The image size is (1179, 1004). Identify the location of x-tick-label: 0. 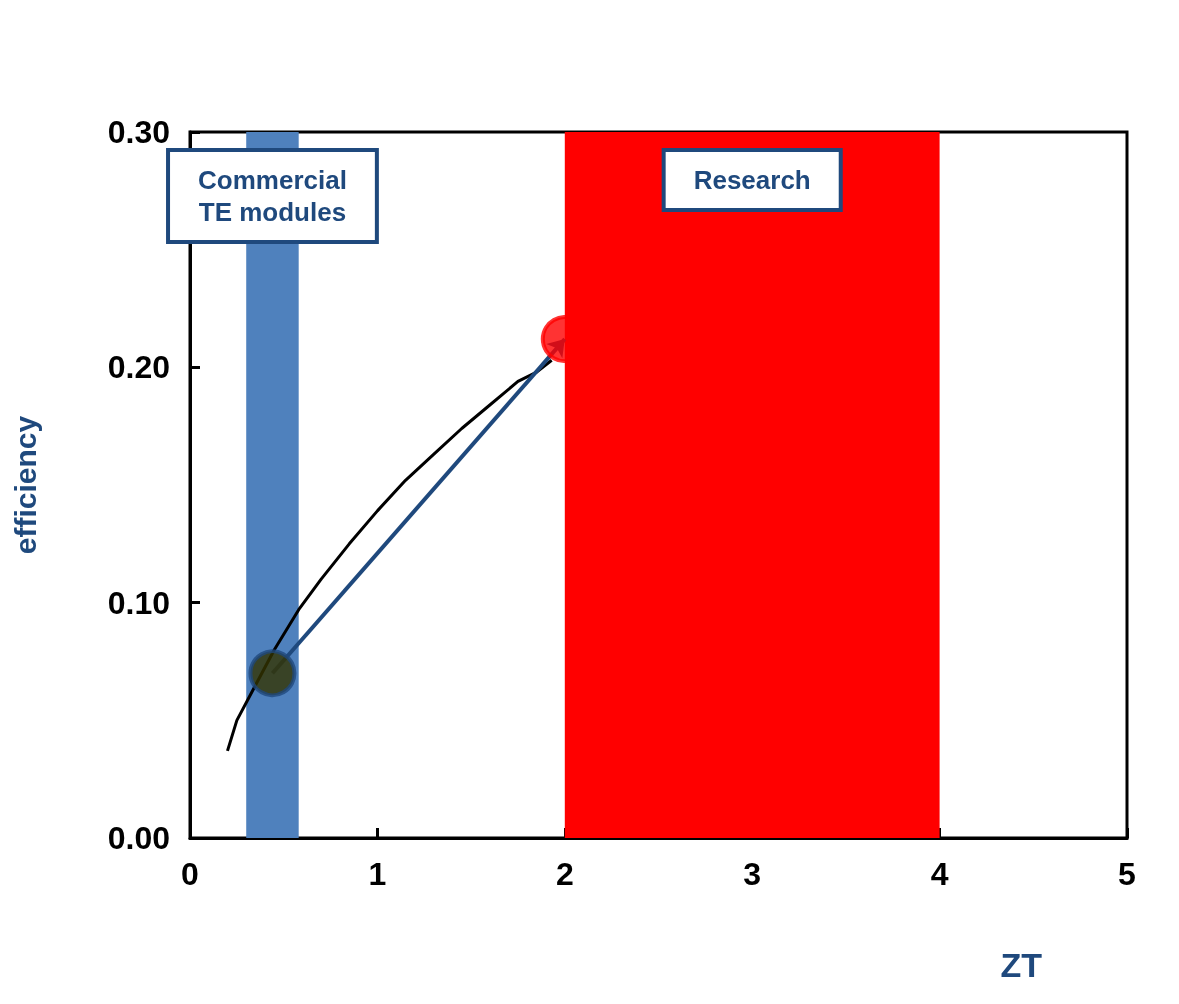
(190, 874).